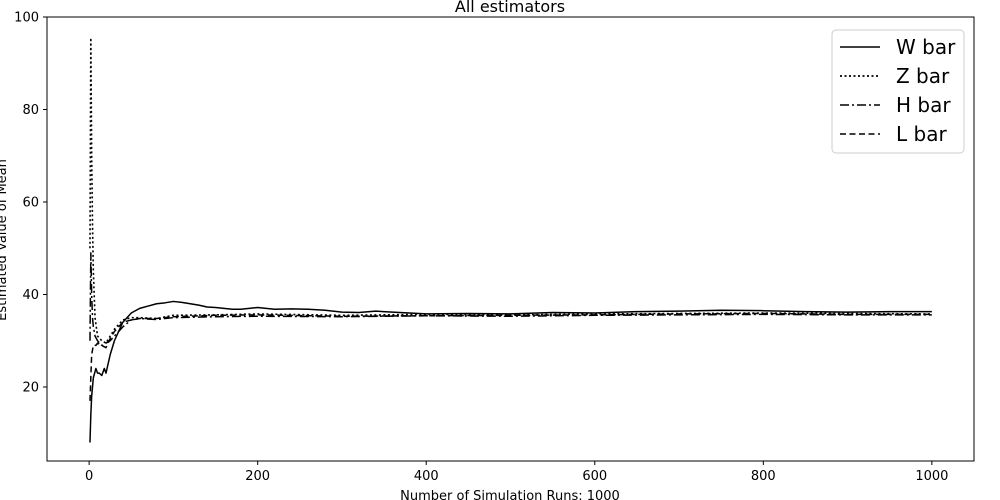  Describe the element at coordinates (923, 76) in the screenshot. I see `legend-label-z-bar: Z bar` at that location.